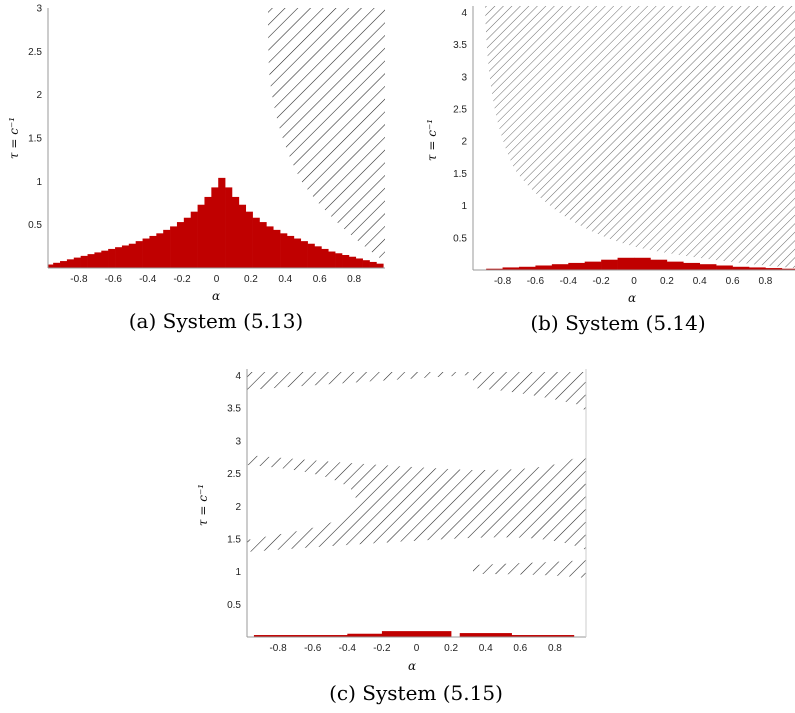 This screenshot has height=713, width=795. I want to click on hatch-band-middle-c, so click(416, 502).